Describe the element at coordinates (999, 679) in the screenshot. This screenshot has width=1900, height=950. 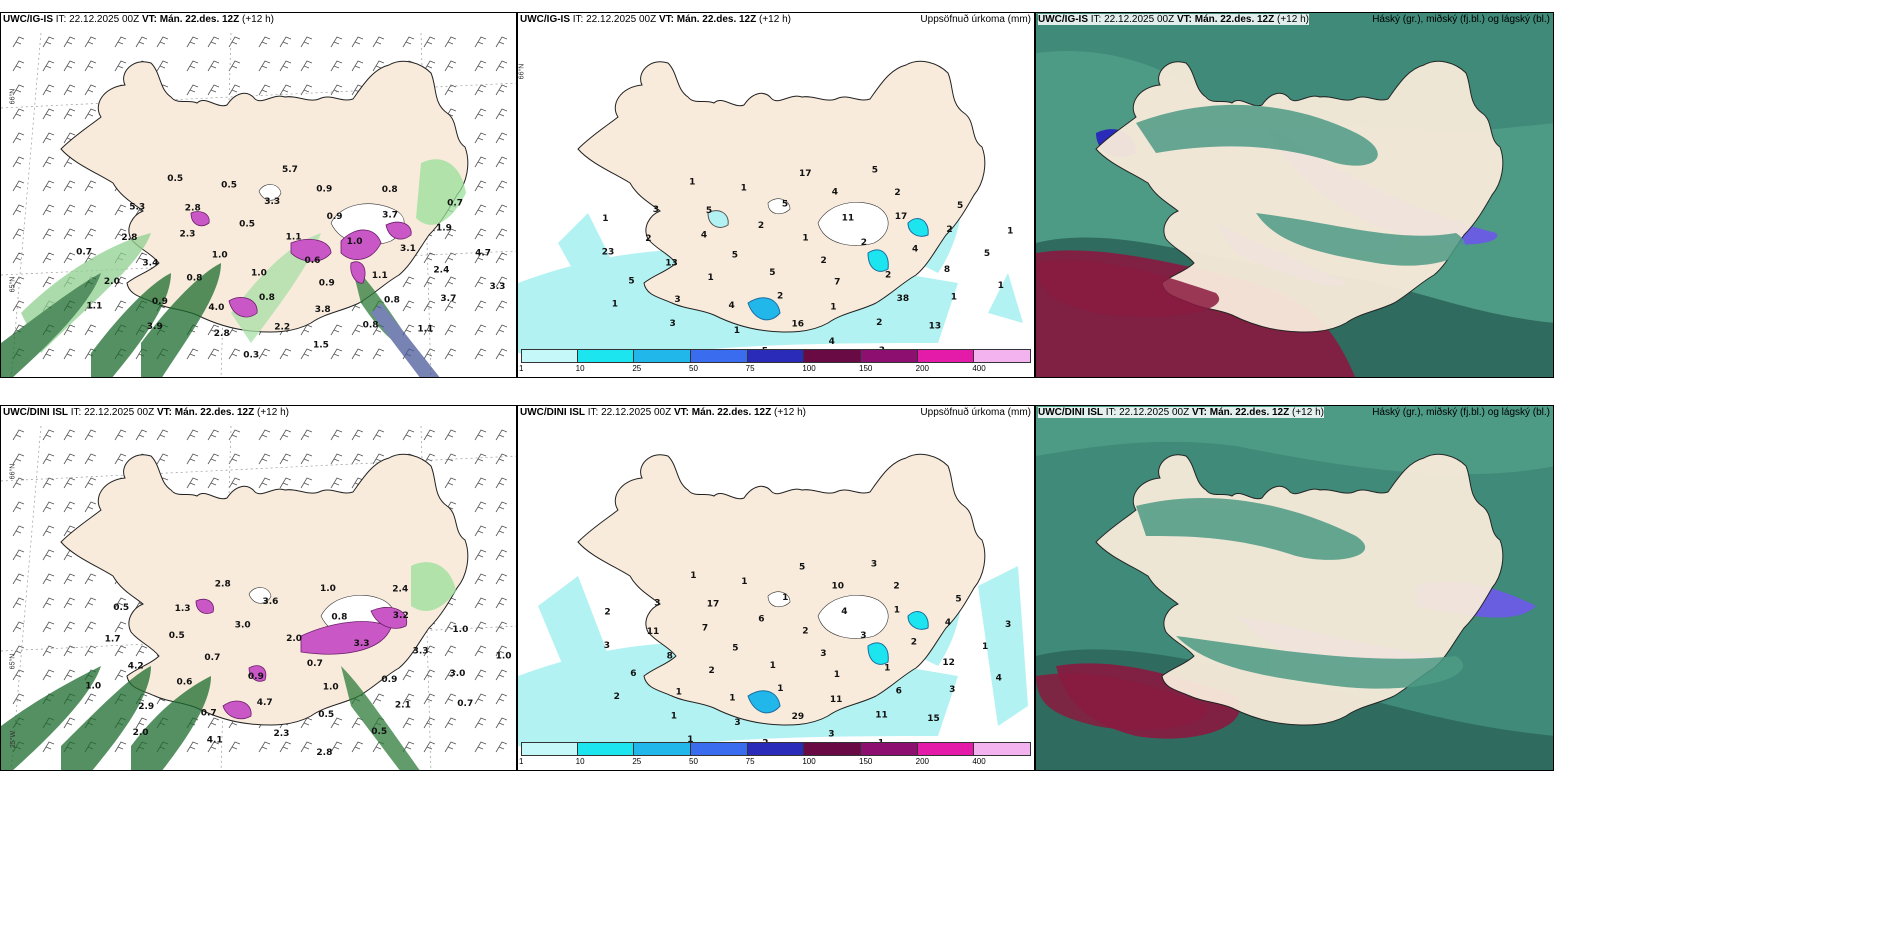
I see `value-label: 4` at that location.